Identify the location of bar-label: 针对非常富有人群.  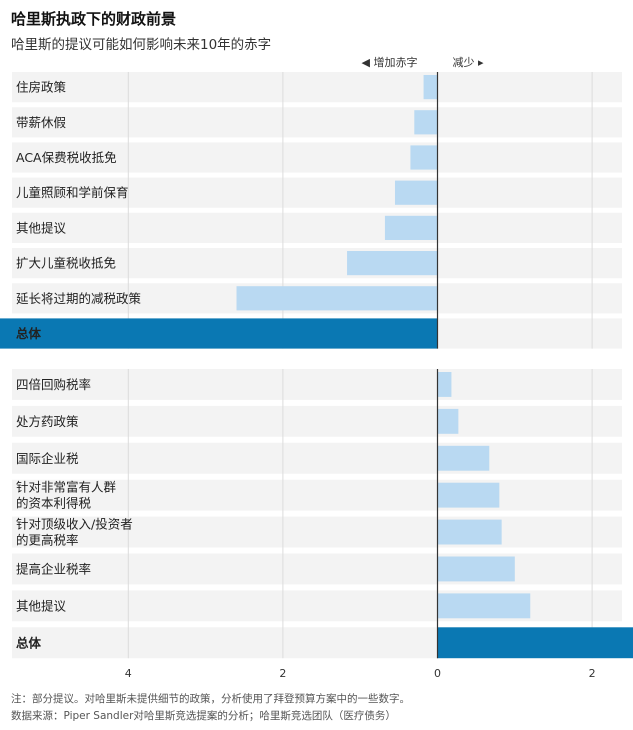
(66, 487).